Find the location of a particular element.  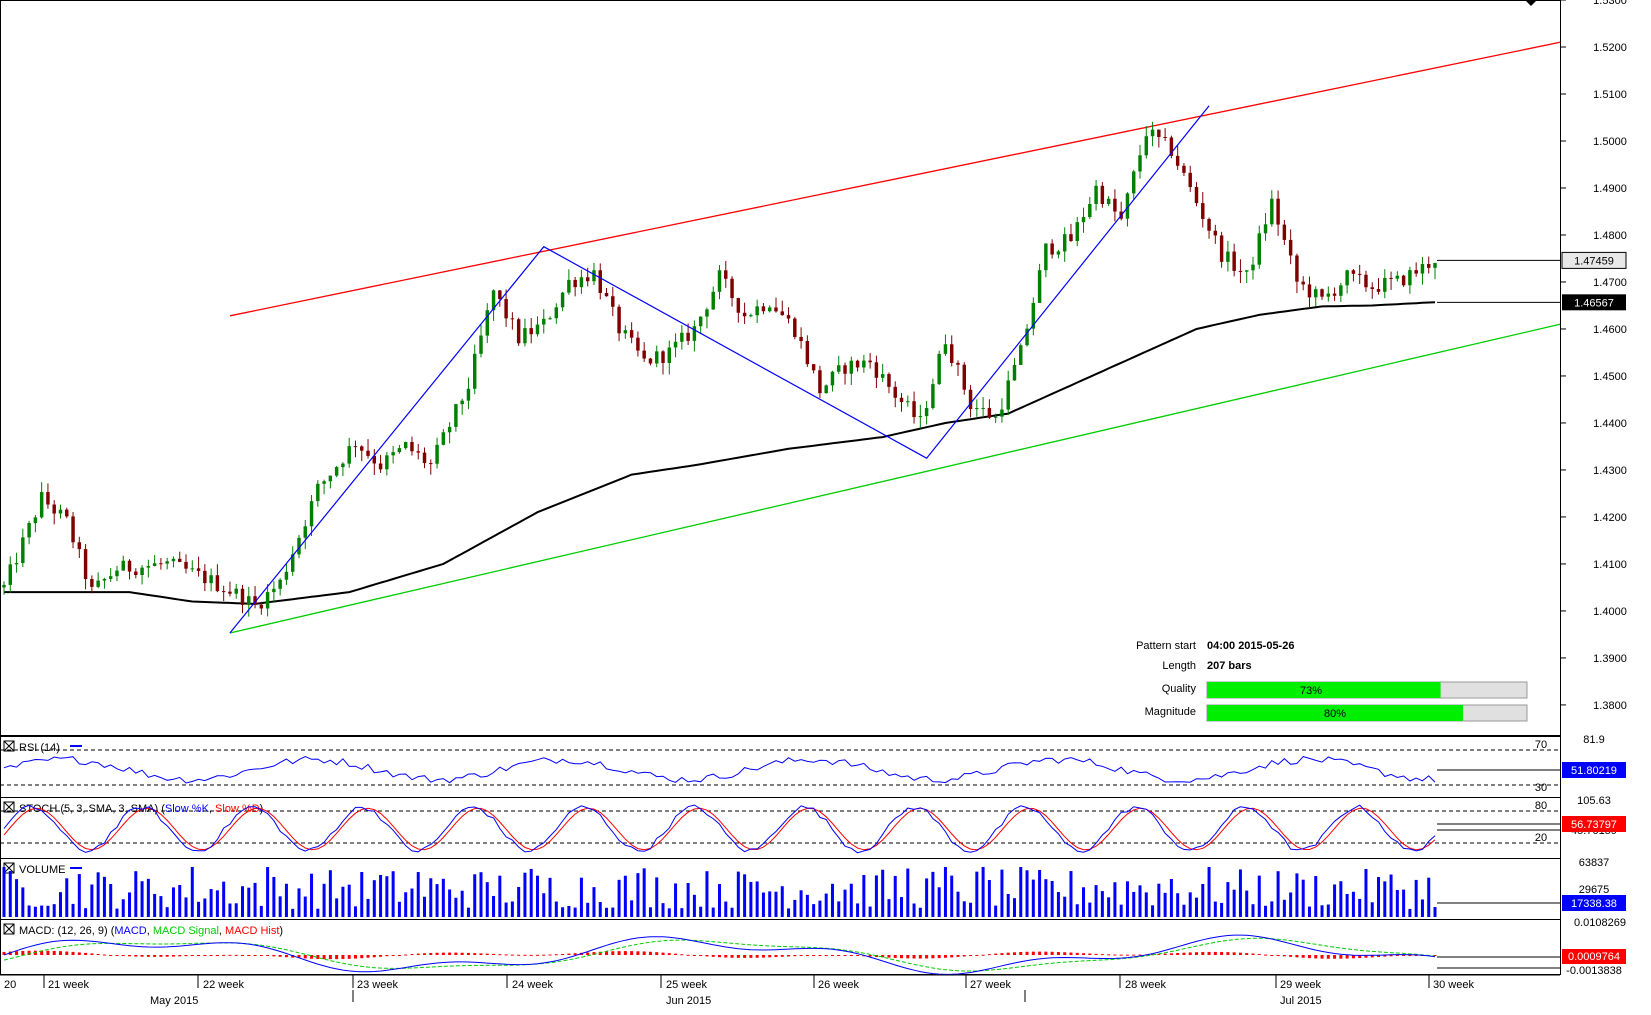

month-label-may: May 2015 is located at coordinates (174, 1001).